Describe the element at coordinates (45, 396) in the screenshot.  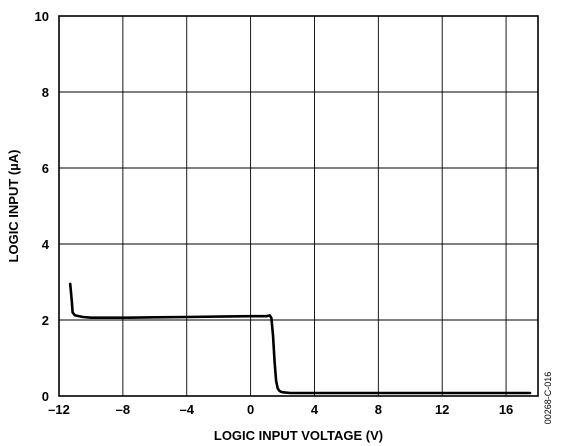
I see `y-tick-label: 0` at that location.